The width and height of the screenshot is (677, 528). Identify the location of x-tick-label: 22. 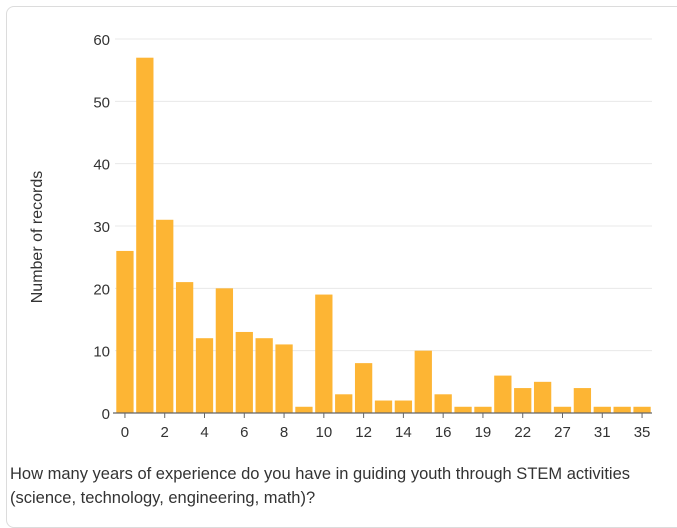
(522, 432).